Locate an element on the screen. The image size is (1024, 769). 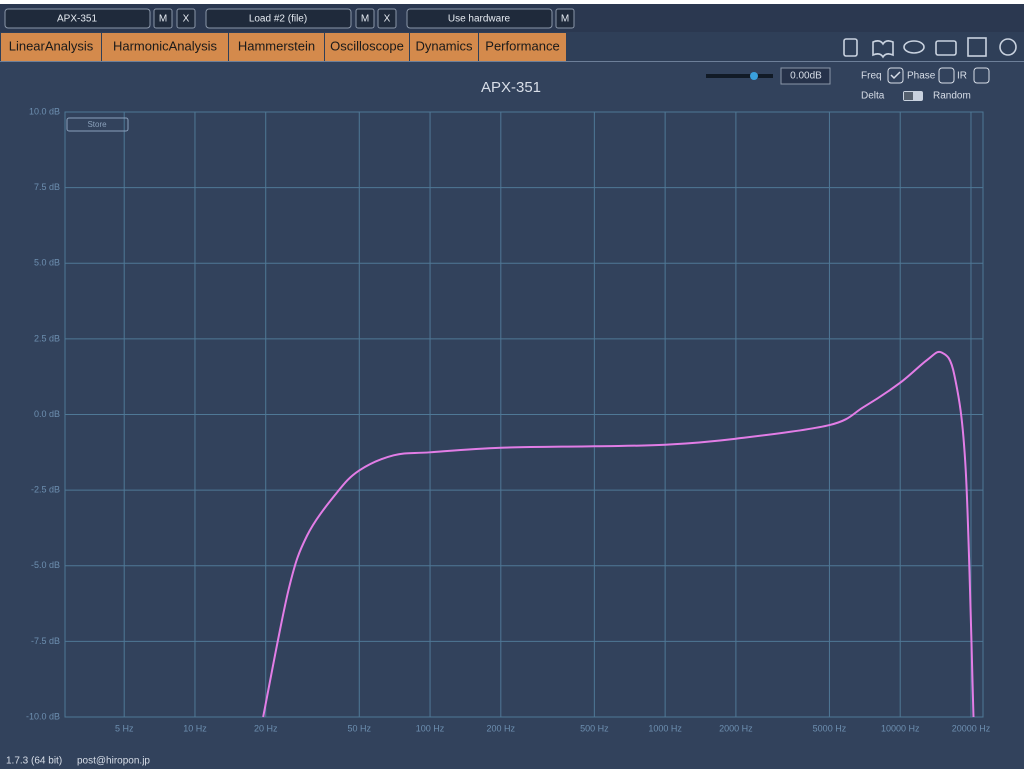
y-tick-label: 5.0 dB is located at coordinates (47, 263).